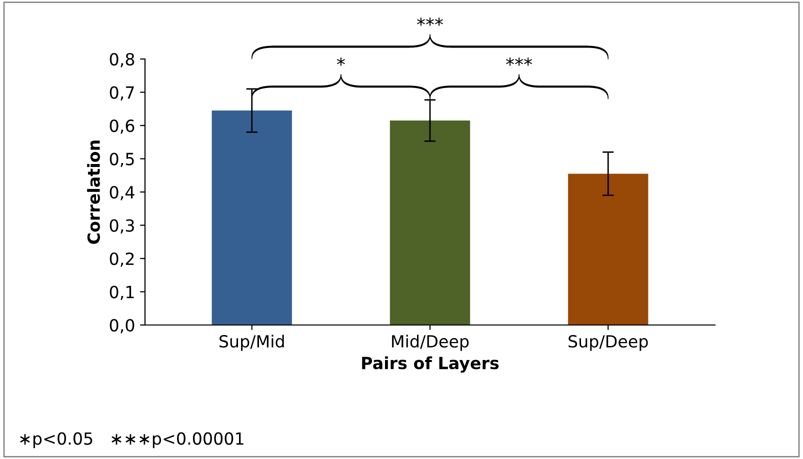 Image resolution: width=803 pixels, height=459 pixels. Describe the element at coordinates (519, 61) in the screenshot. I see `annotation: ***` at that location.